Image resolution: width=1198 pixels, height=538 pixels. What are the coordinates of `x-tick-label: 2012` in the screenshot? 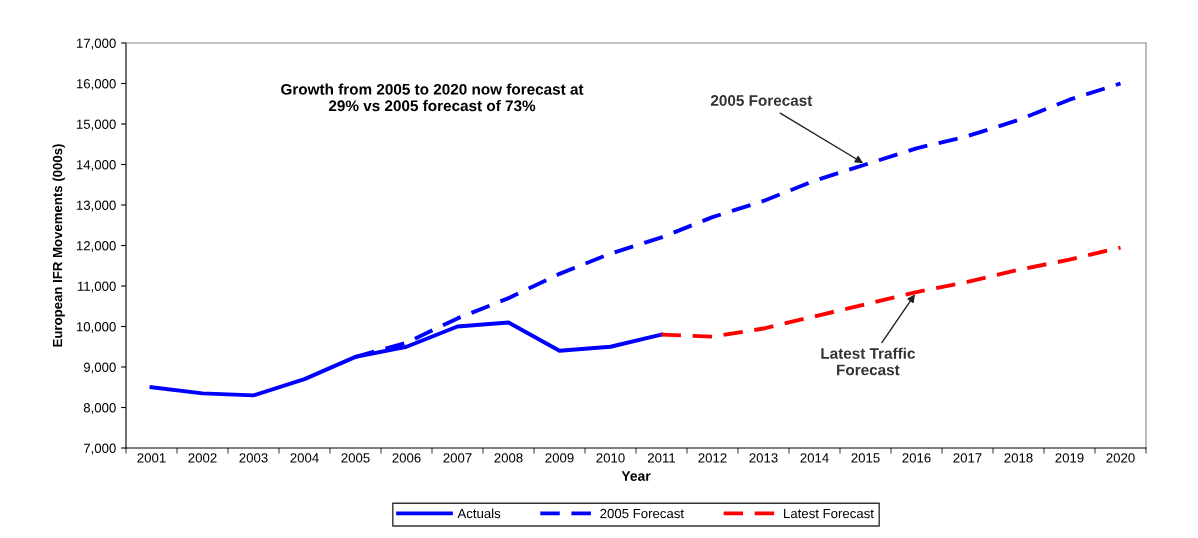 It's located at (712, 458).